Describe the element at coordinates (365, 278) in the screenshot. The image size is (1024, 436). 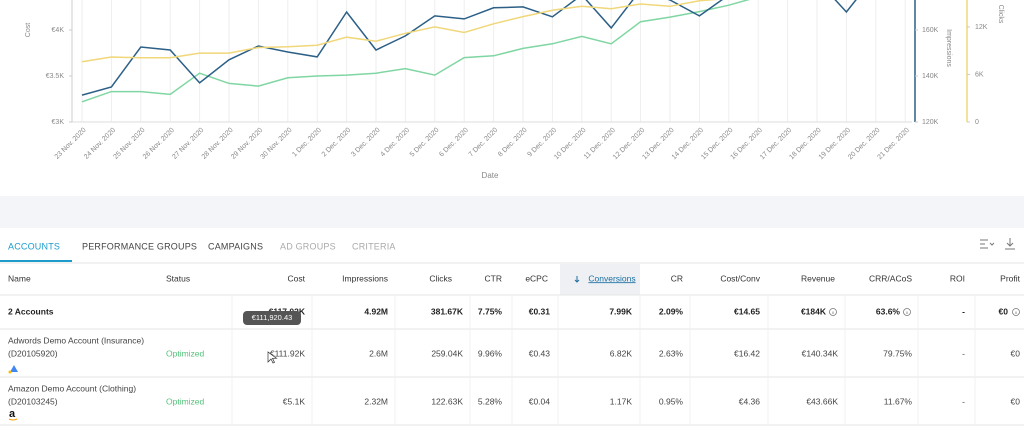
I see `column-header: Impressions` at that location.